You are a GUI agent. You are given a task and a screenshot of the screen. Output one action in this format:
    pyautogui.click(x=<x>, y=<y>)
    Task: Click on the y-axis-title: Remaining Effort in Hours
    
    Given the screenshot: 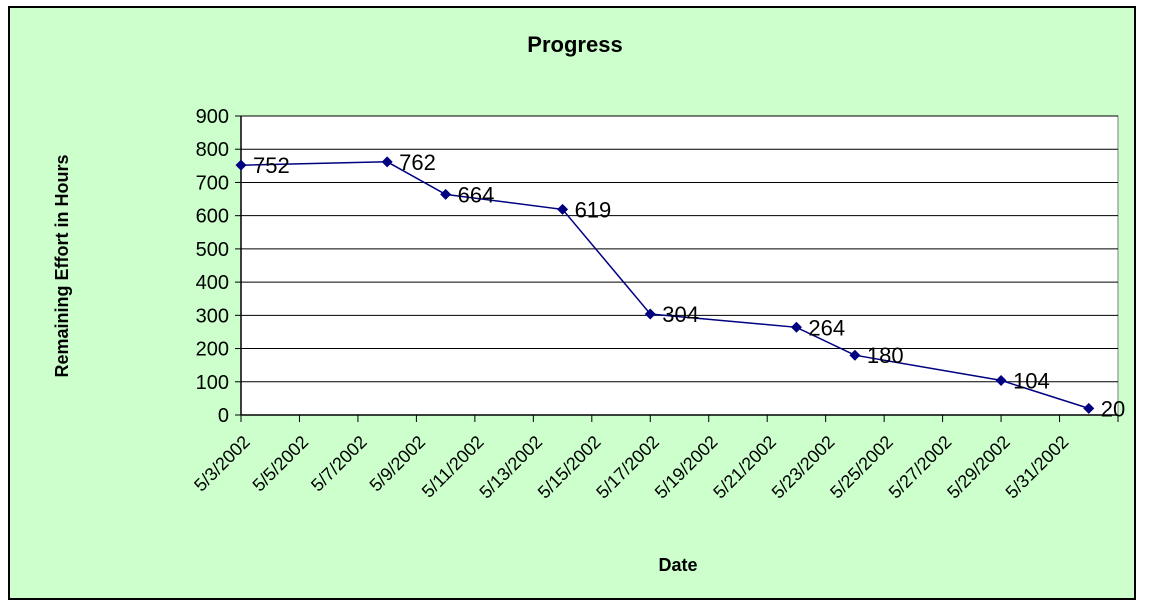 What is the action you would take?
    pyautogui.click(x=62, y=265)
    